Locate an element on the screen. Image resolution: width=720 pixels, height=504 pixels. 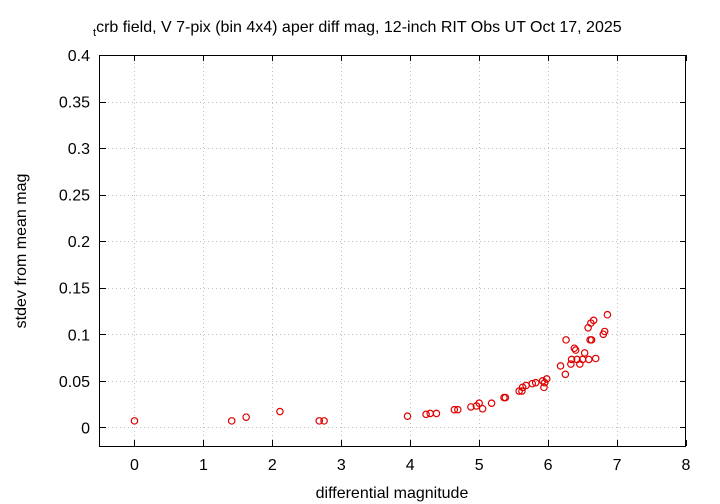
x-tick-label: 3 is located at coordinates (341, 465).